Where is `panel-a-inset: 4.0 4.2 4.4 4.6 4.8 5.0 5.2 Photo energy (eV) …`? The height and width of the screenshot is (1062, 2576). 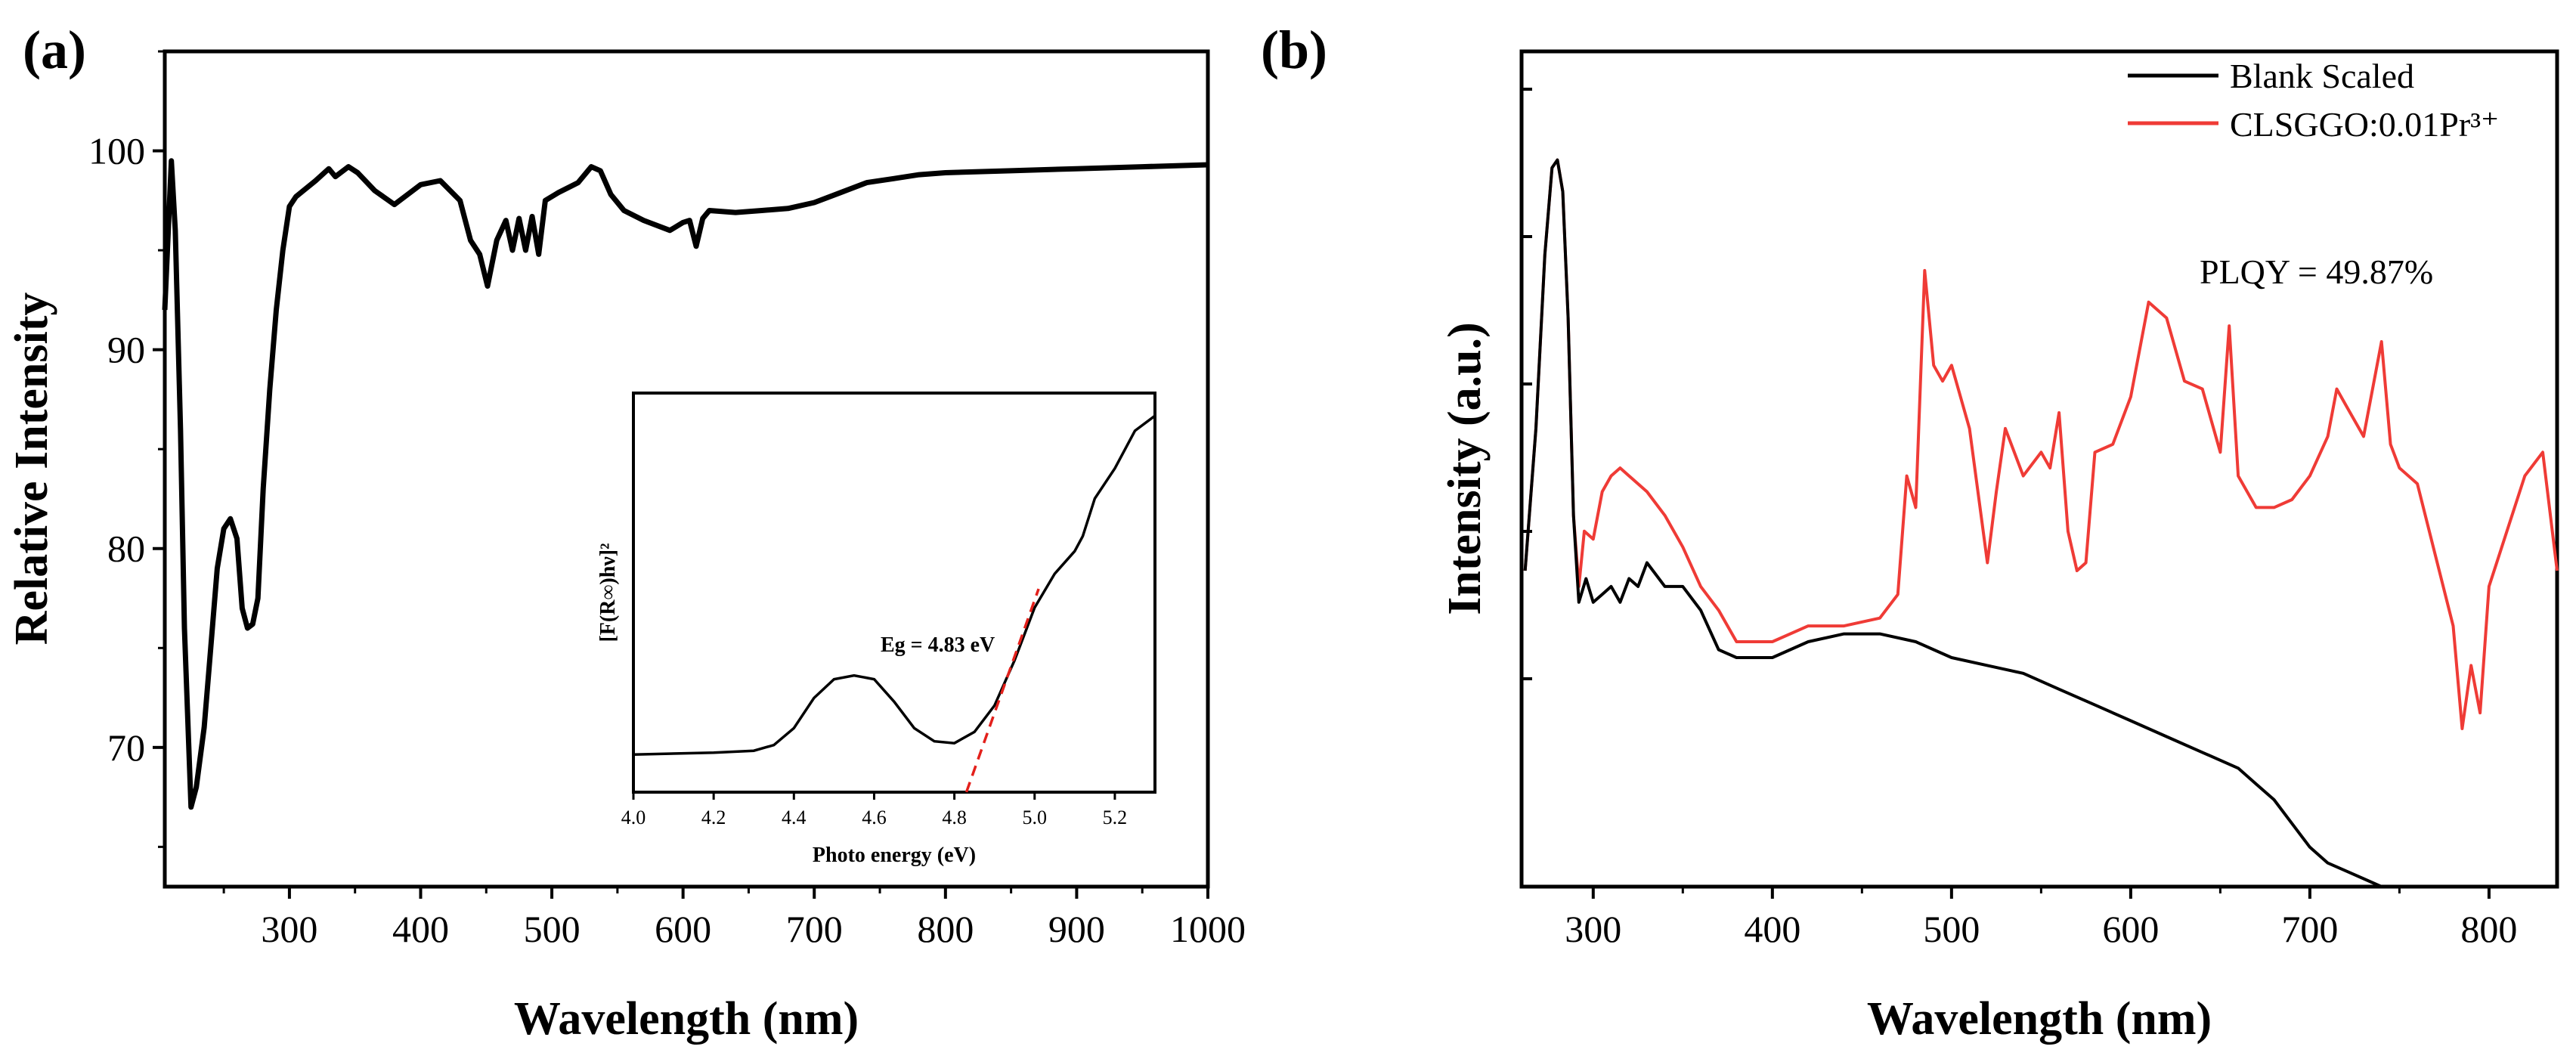 panel-a-inset: 4.0 4.2 4.4 4.6 4.8 5.0 5.2 Photo energy (eV) … is located at coordinates (876, 629).